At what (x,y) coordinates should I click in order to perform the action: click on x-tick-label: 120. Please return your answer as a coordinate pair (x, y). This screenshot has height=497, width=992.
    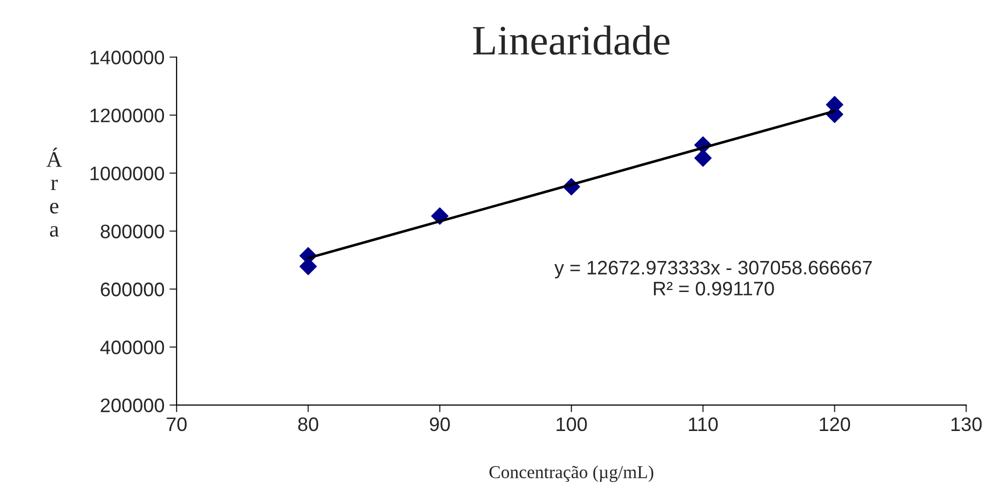
    Looking at the image, I should click on (835, 424).